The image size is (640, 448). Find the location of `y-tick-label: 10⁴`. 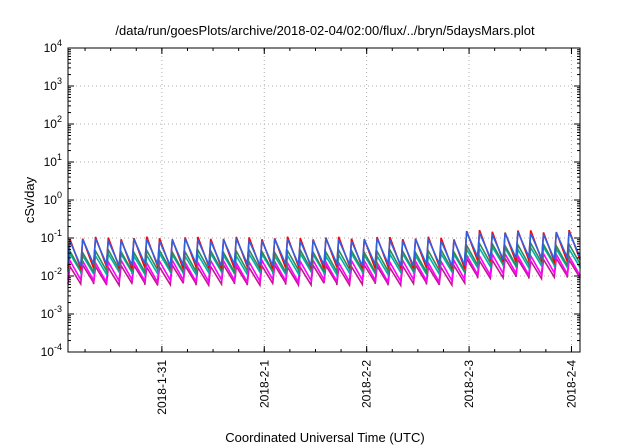

y-tick-label: 10⁴ is located at coordinates (53, 46).